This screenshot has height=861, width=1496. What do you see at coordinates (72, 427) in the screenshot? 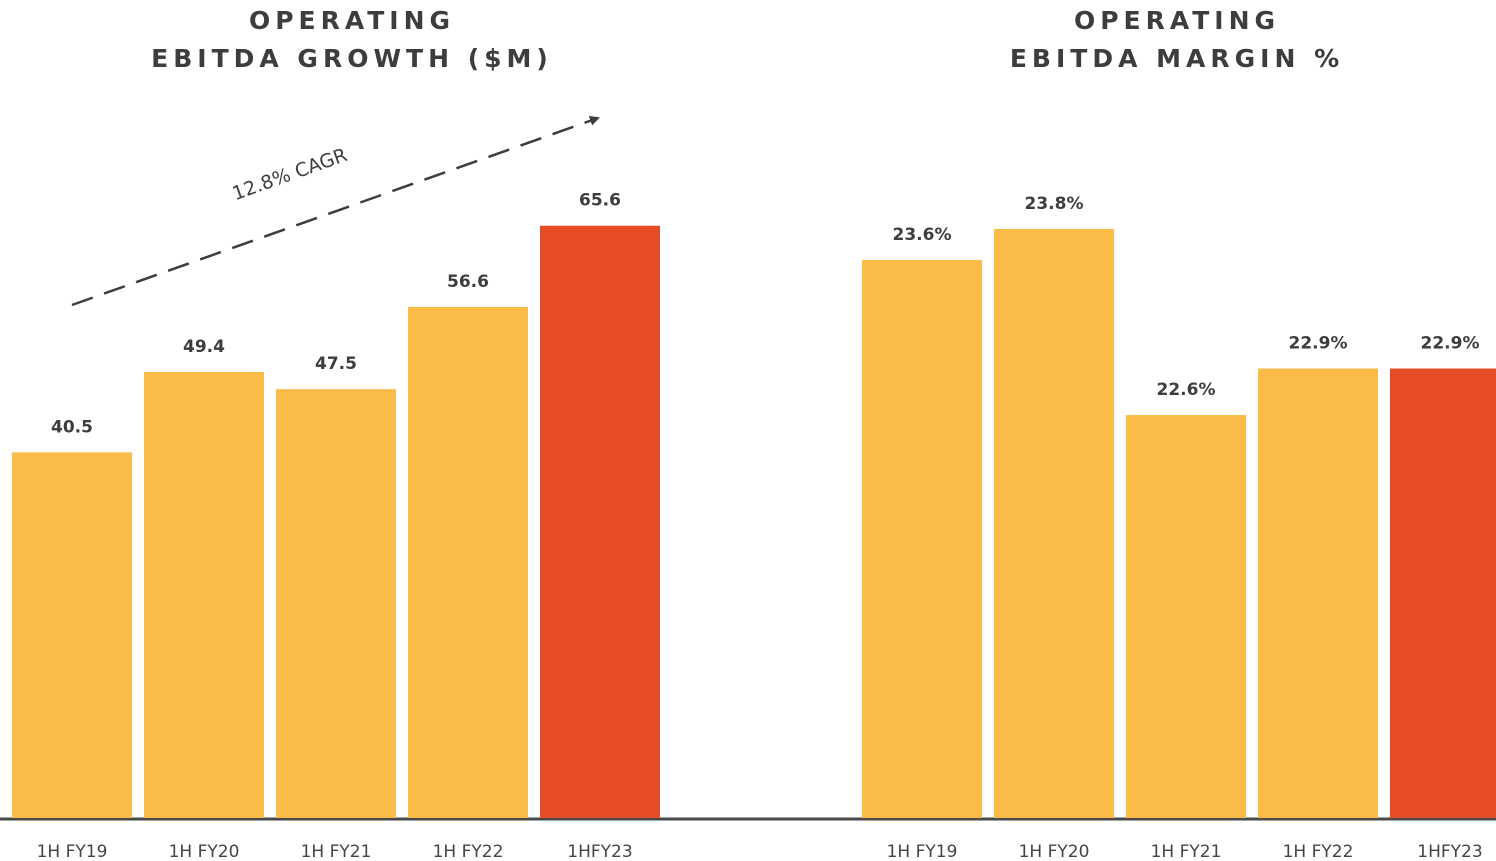
I see `value-label: 40.5` at bounding box center [72, 427].